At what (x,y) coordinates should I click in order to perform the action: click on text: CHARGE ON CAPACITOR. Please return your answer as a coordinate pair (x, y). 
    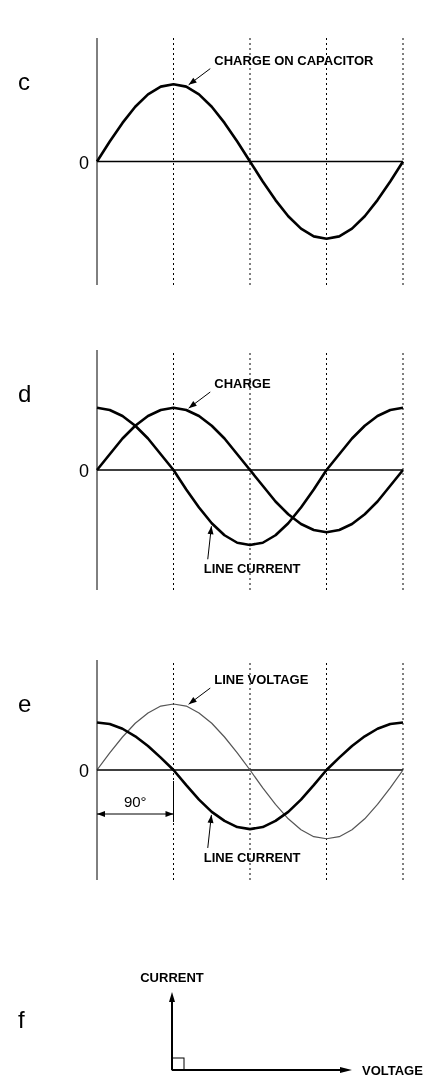
    Looking at the image, I should click on (294, 60).